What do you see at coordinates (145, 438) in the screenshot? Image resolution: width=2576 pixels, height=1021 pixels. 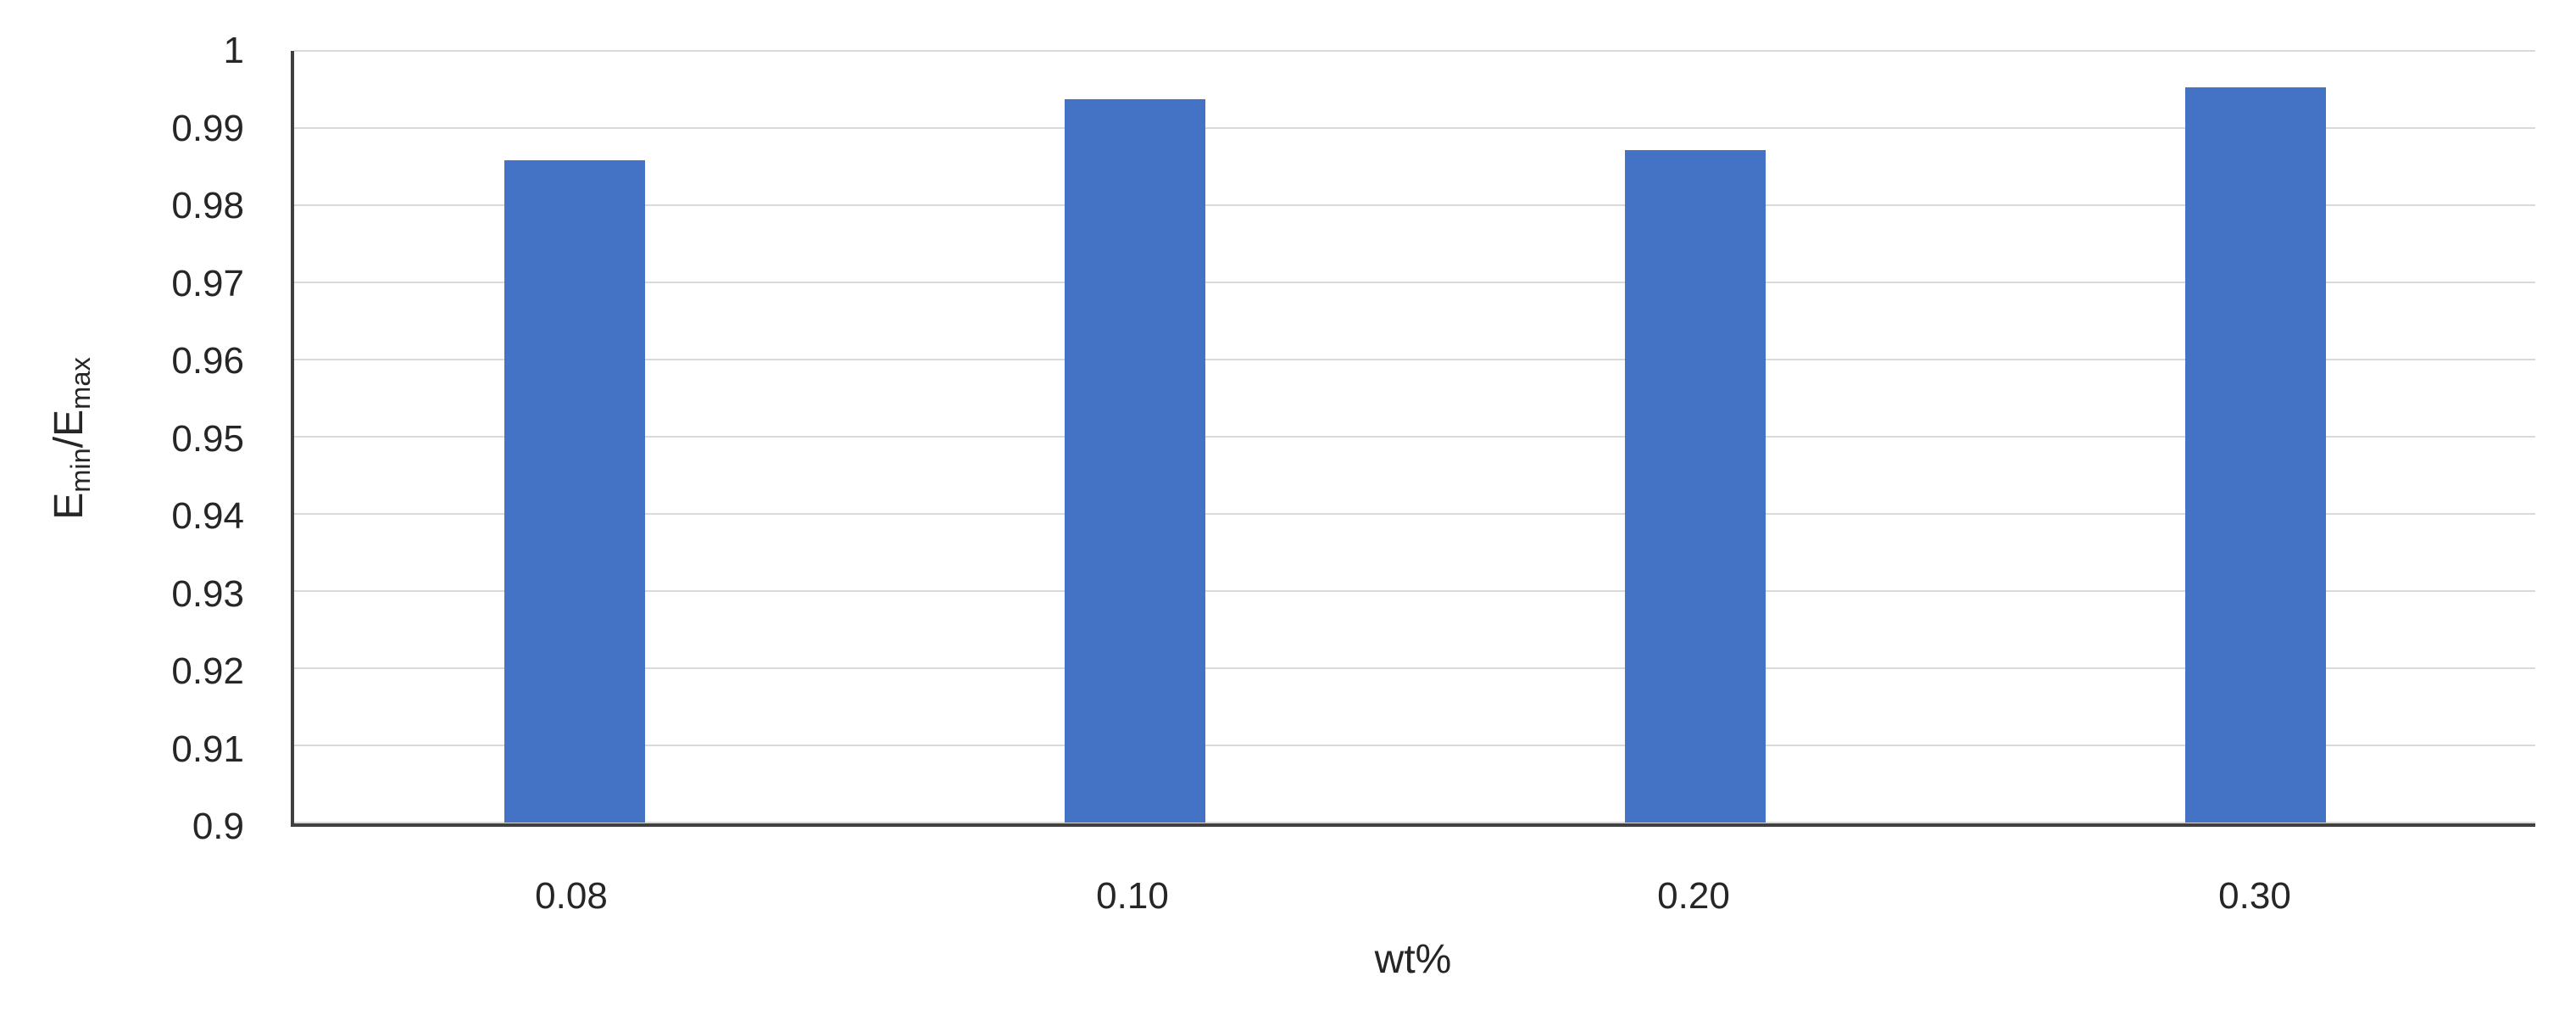 I see `y-axis-tick-labels: 1 0.99 0.98 0.97 0.96 0.95 0.94 0.93 0.92 0.91 0.9` at bounding box center [145, 438].